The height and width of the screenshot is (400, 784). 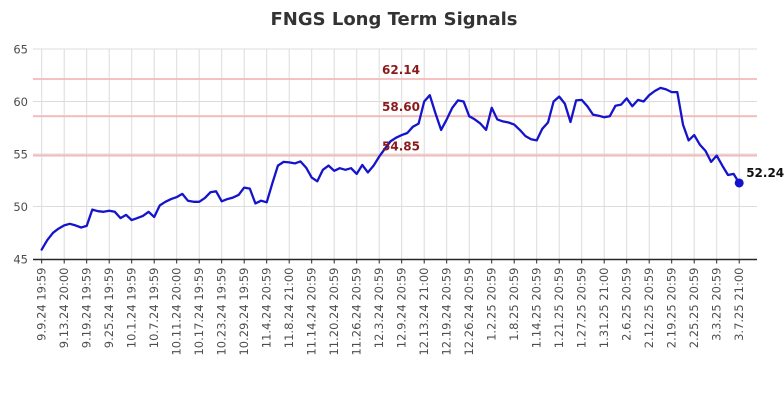 What do you see at coordinates (401, 107) in the screenshot?
I see `ref-line-label-58-60: 58.60` at bounding box center [401, 107].